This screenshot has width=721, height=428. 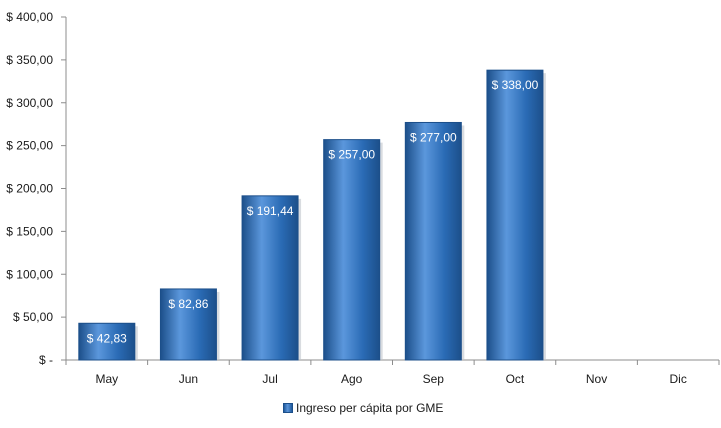 What do you see at coordinates (29, 60) in the screenshot?
I see `y-tick-label: $ 350,00` at bounding box center [29, 60].